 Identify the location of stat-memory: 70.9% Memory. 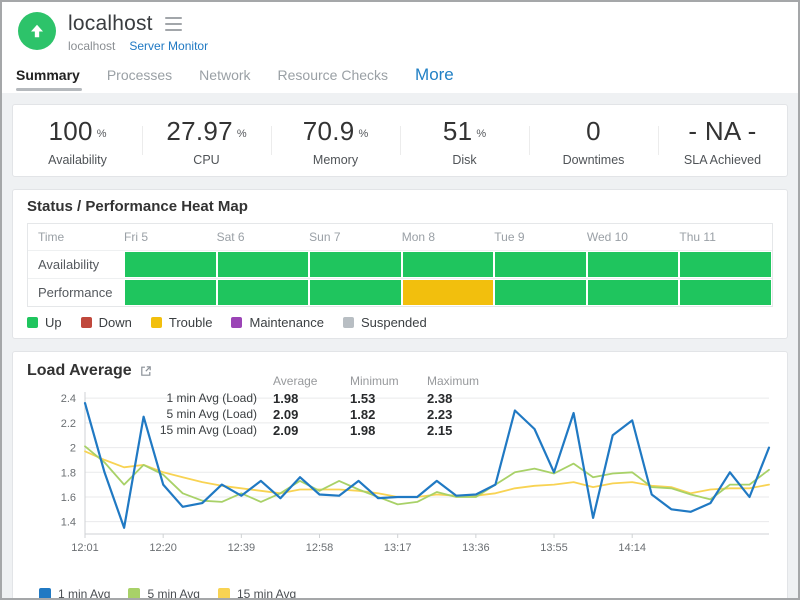
(335, 140).